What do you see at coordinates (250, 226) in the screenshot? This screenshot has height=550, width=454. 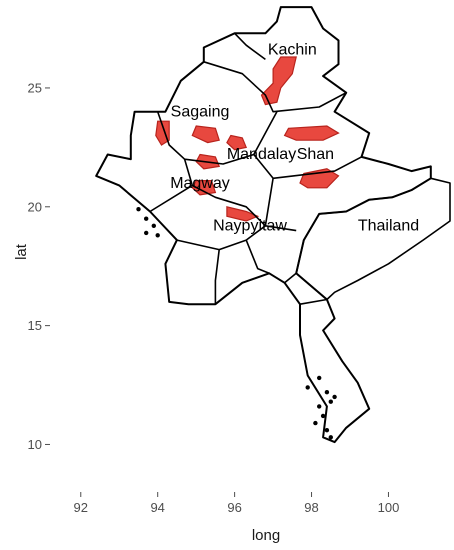 I see `region-label-naypyitaw: Naypyitaw` at bounding box center [250, 226].